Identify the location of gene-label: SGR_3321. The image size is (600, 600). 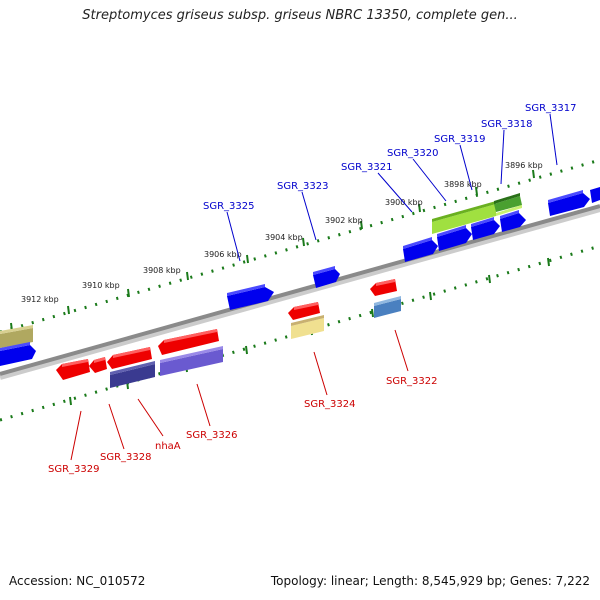
(367, 167).